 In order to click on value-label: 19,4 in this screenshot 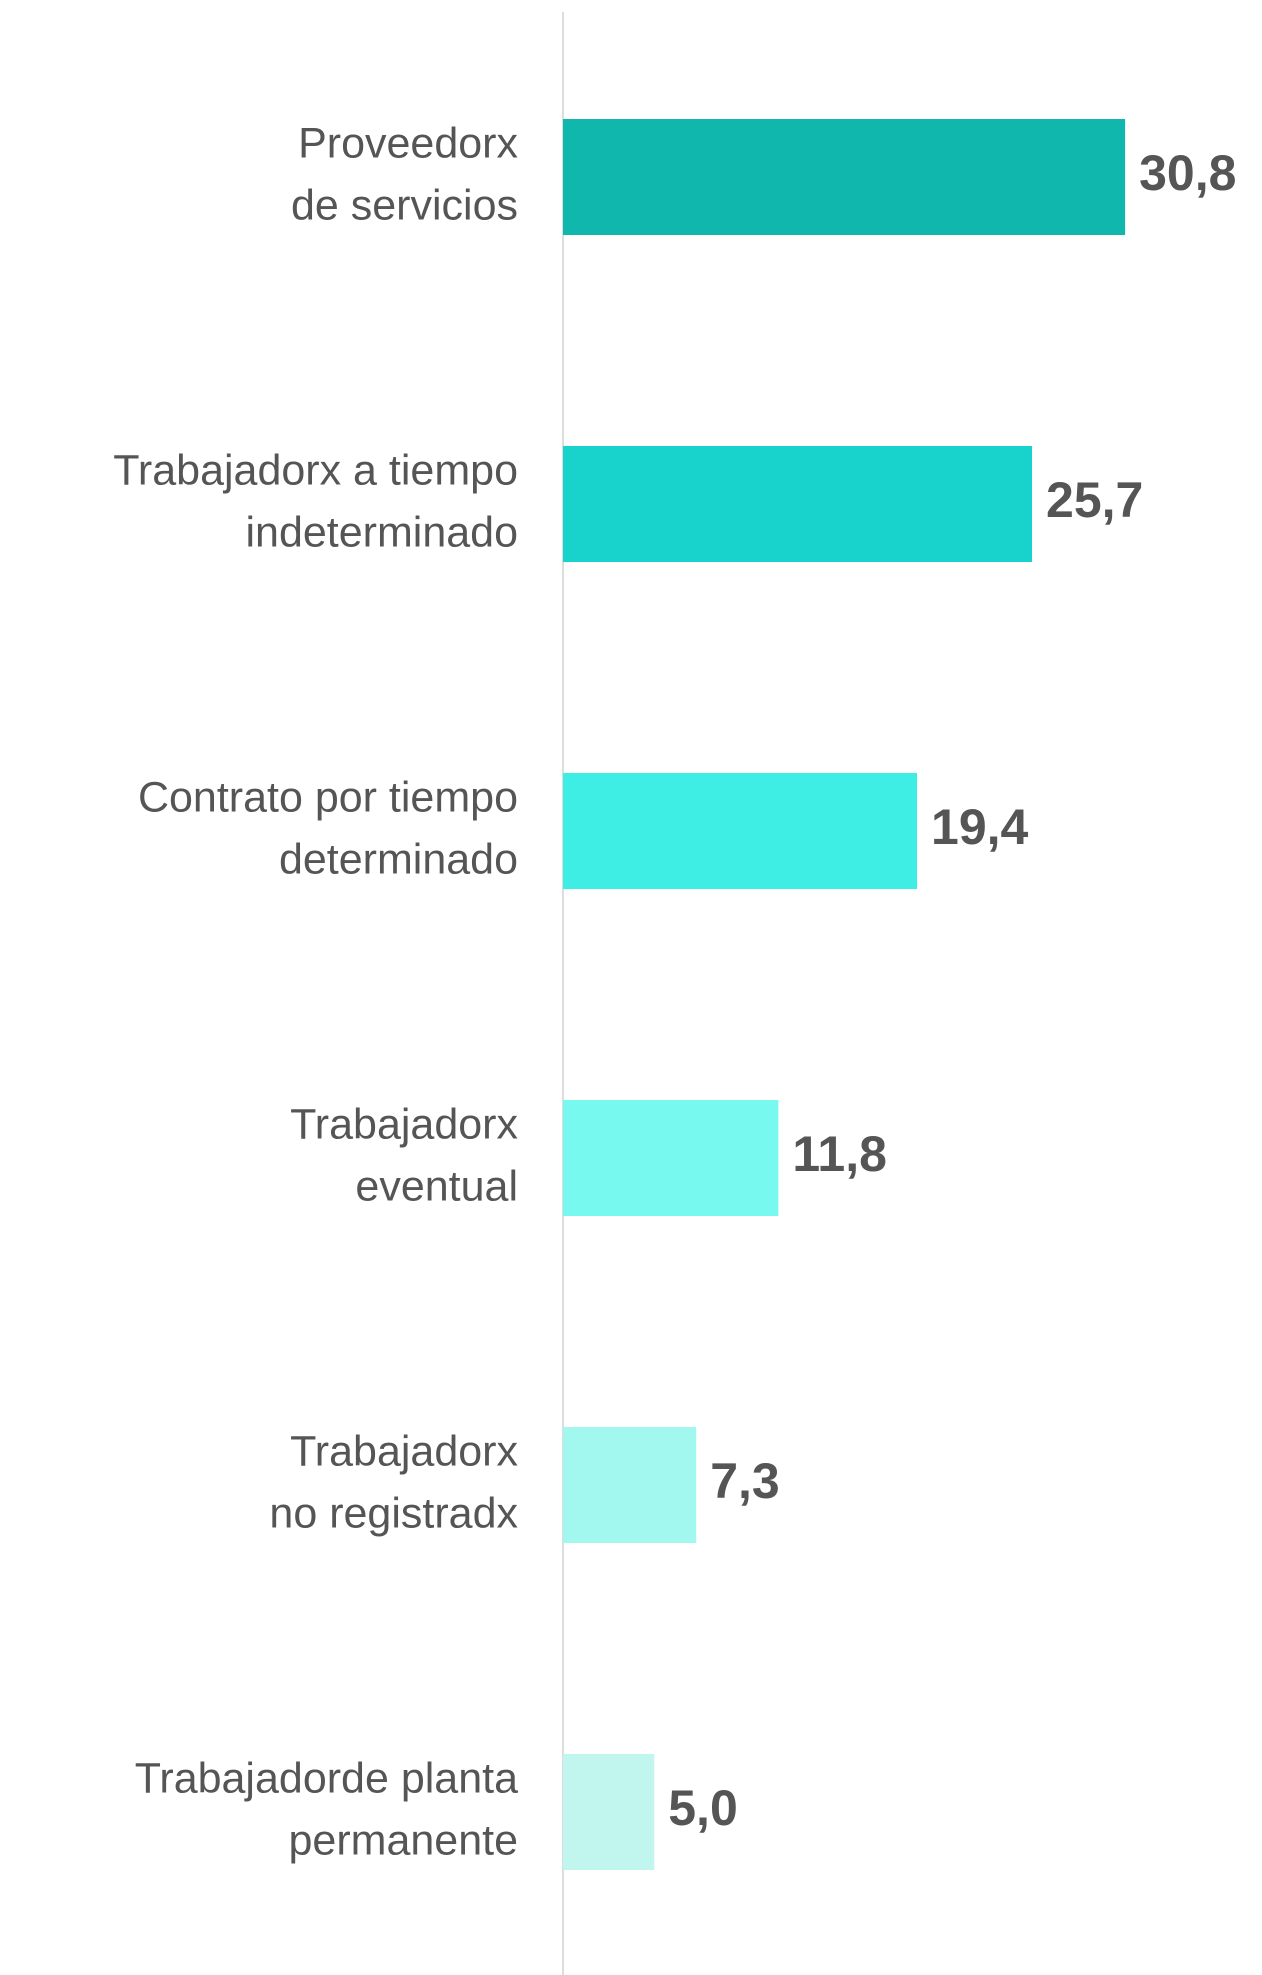, I will do `click(980, 827)`.